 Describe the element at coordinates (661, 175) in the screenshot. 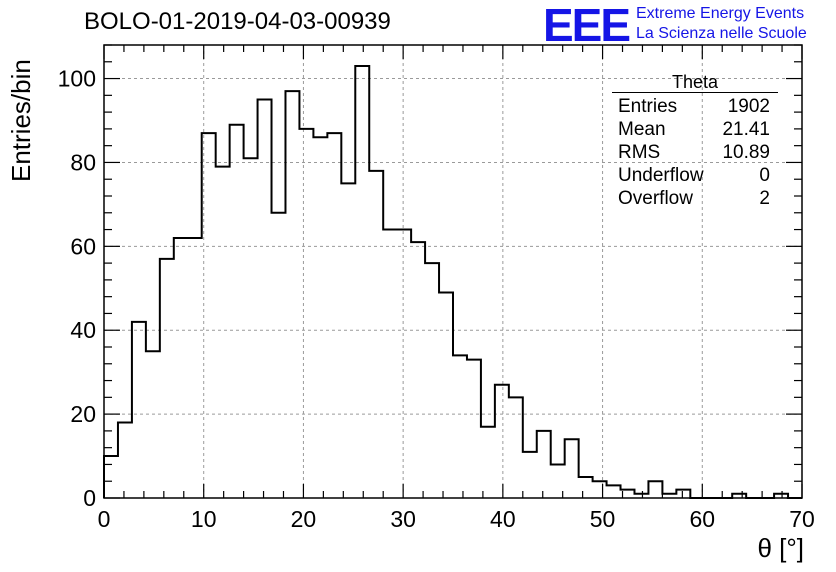

I see `stats-label: Underflow` at that location.